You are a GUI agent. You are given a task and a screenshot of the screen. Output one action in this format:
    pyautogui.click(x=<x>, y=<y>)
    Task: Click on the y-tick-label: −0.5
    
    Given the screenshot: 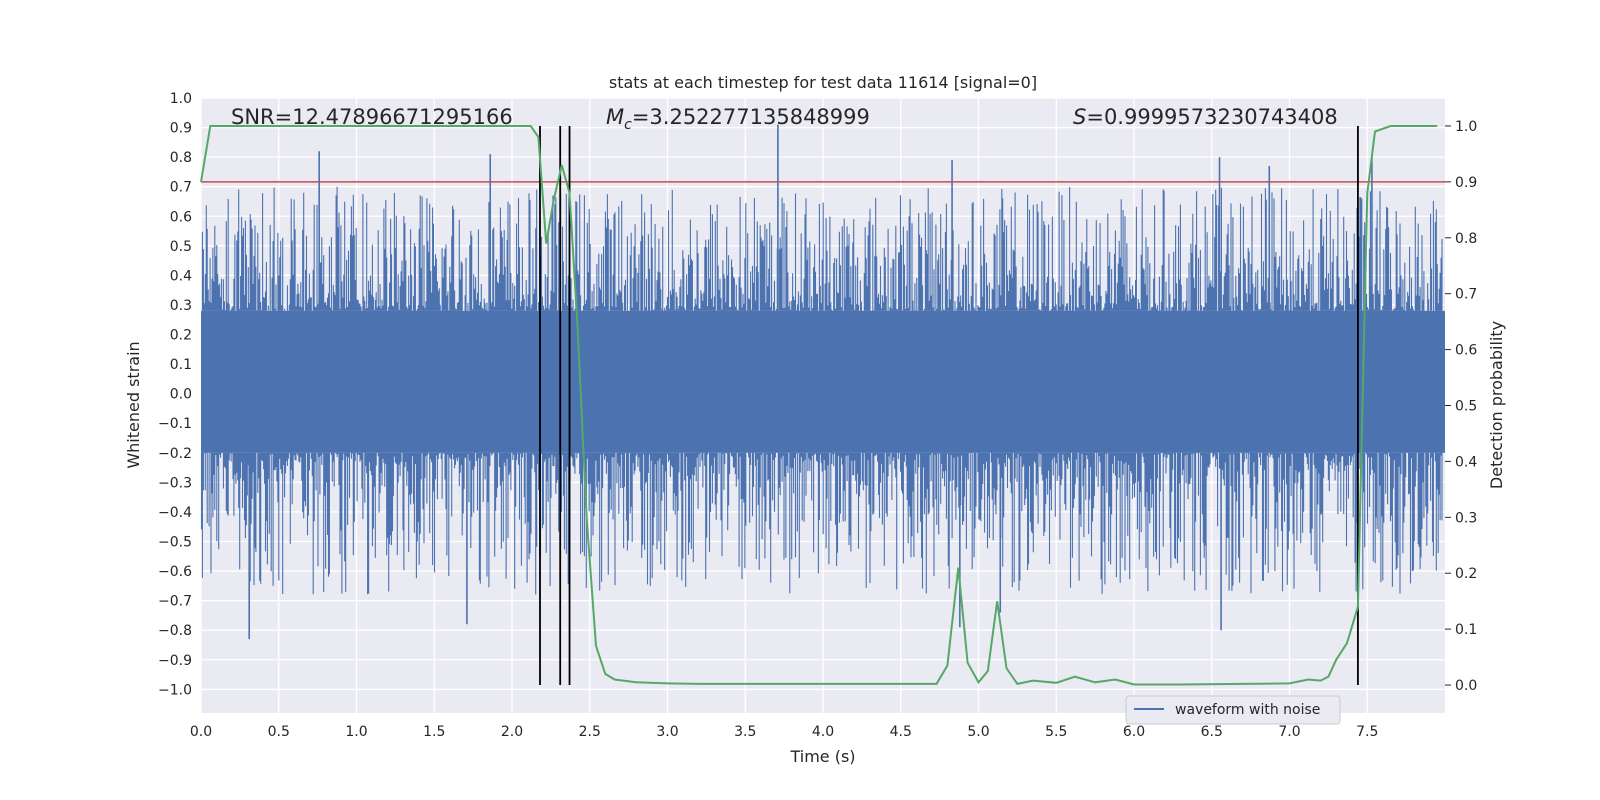 What is the action you would take?
    pyautogui.click(x=175, y=543)
    